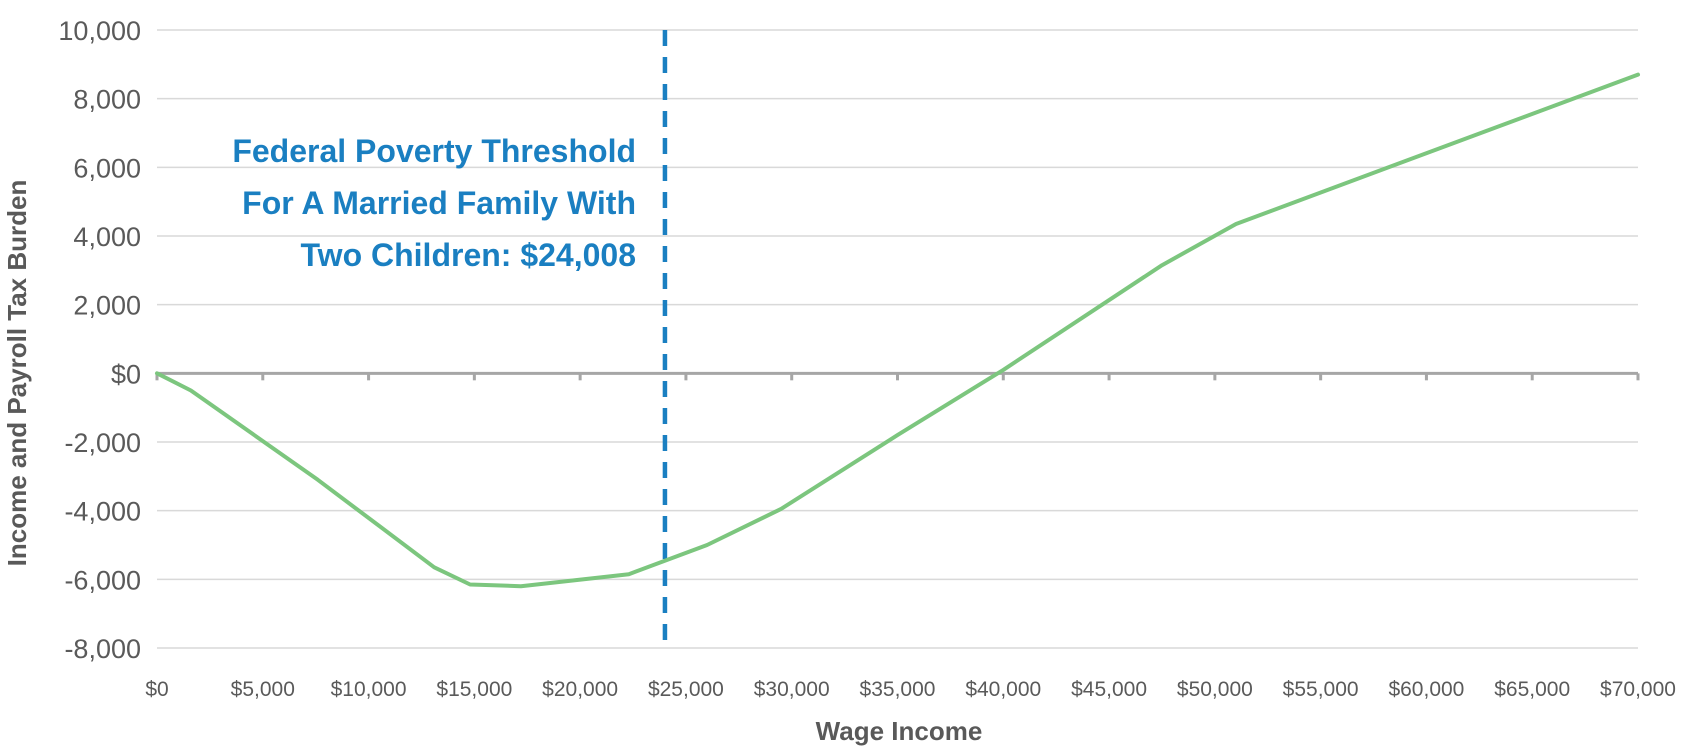  Describe the element at coordinates (107, 168) in the screenshot. I see `y-tick-label: 6,000` at that location.